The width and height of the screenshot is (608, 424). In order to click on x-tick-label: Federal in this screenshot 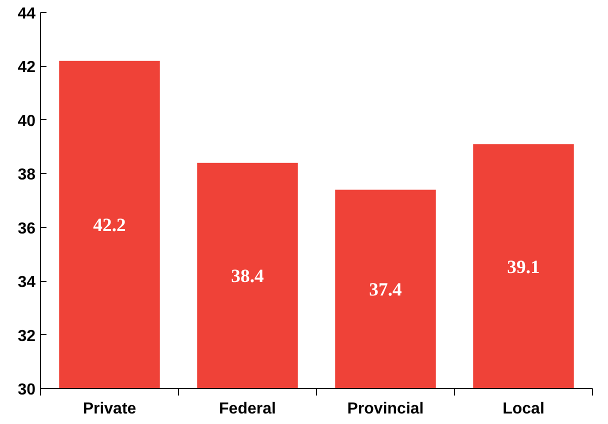, I will do `click(247, 409)`.